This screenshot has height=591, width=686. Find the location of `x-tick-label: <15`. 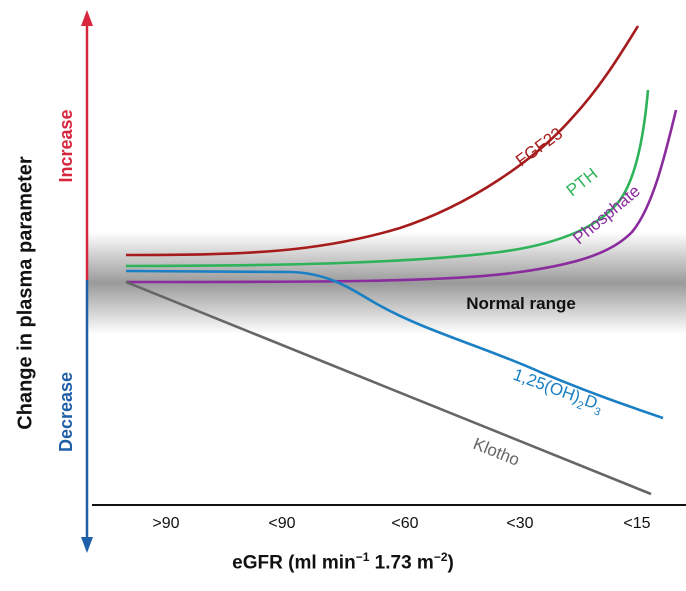

x-tick-label: <15 is located at coordinates (636, 523).